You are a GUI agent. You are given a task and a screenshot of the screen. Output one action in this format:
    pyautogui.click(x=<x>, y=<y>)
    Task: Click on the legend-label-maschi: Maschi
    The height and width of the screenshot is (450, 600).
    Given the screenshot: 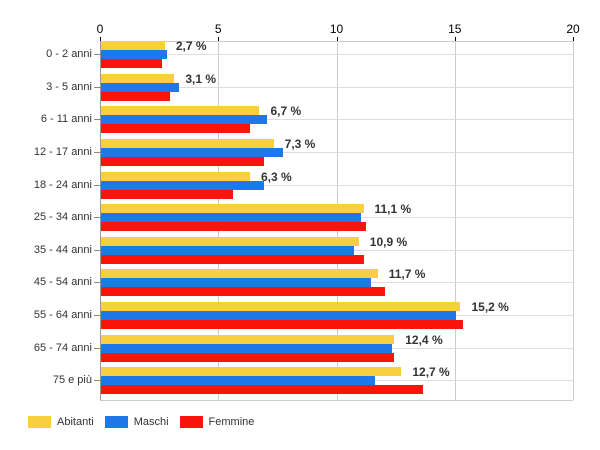 What is the action you would take?
    pyautogui.click(x=151, y=422)
    